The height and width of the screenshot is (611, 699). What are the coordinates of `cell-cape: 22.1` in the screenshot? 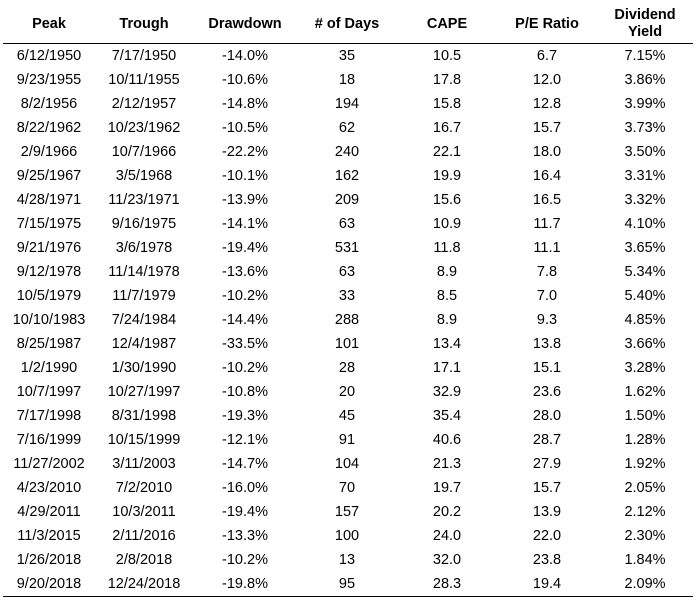 It's located at (447, 152).